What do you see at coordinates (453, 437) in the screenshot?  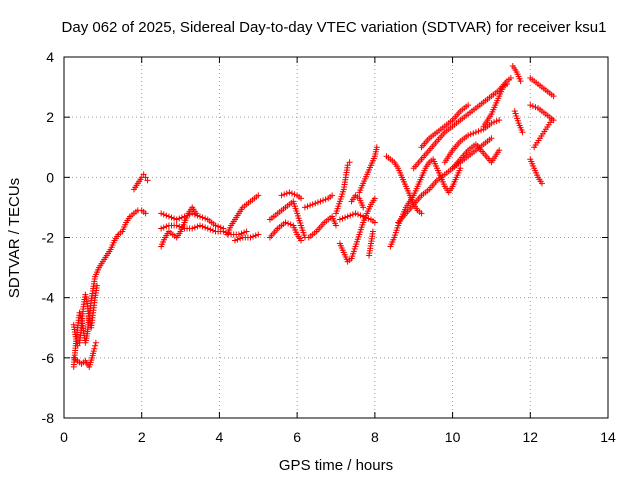 I see `x-tick-label: 10` at bounding box center [453, 437].